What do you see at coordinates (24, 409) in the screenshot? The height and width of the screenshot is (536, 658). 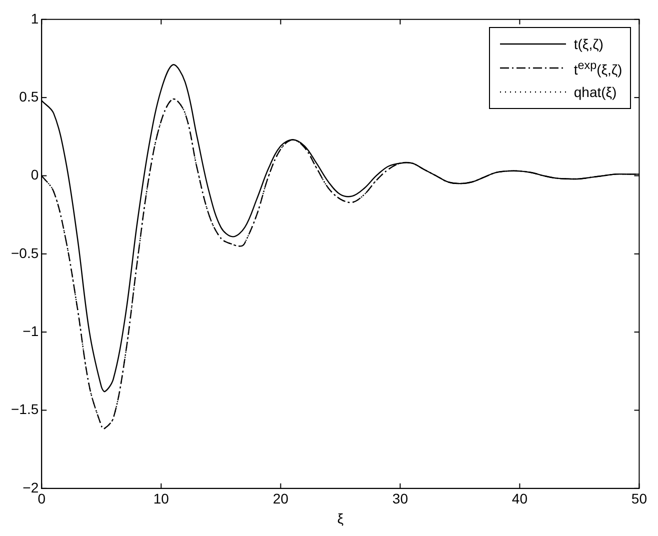 I see `y-tick-label: −1.5` at bounding box center [24, 409].